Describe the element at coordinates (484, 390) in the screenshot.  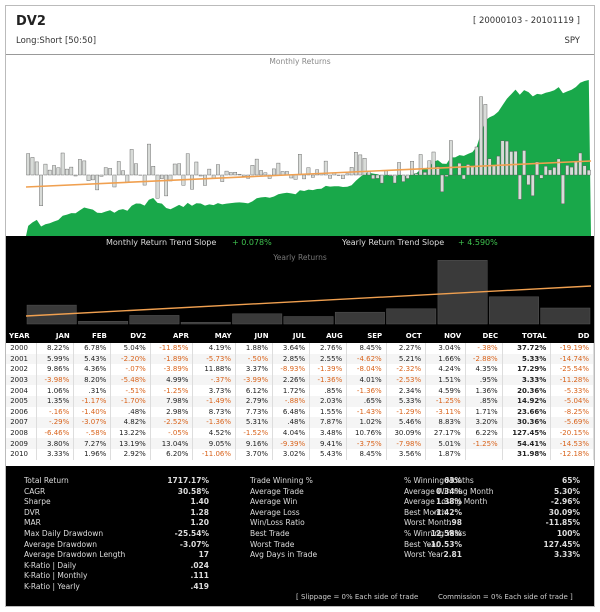
I see `return-cell: 1.36%` at that location.